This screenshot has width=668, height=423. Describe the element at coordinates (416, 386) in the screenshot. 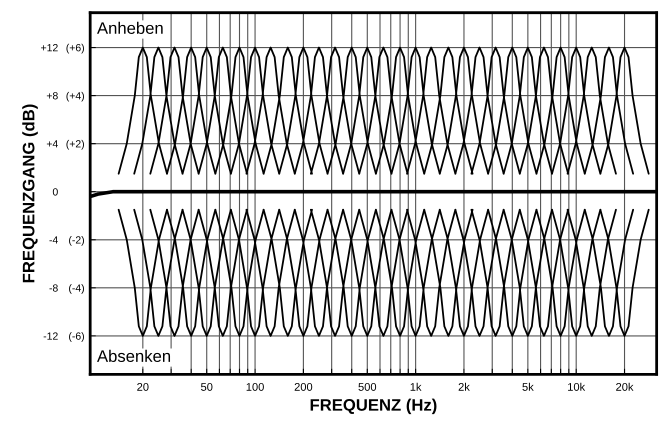

I see `x-tick-label: 1k` at that location.